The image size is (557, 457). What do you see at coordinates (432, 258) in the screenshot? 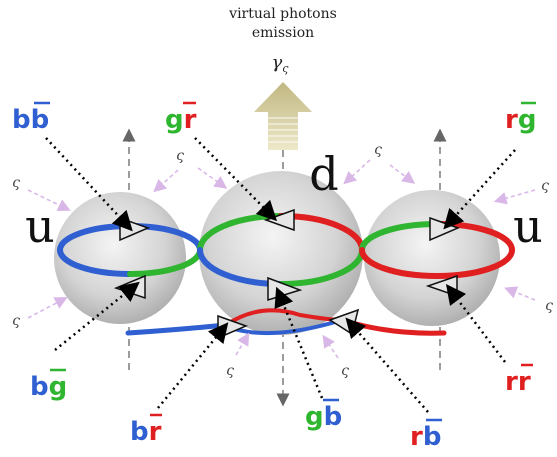
I see `sphere-right` at bounding box center [432, 258].